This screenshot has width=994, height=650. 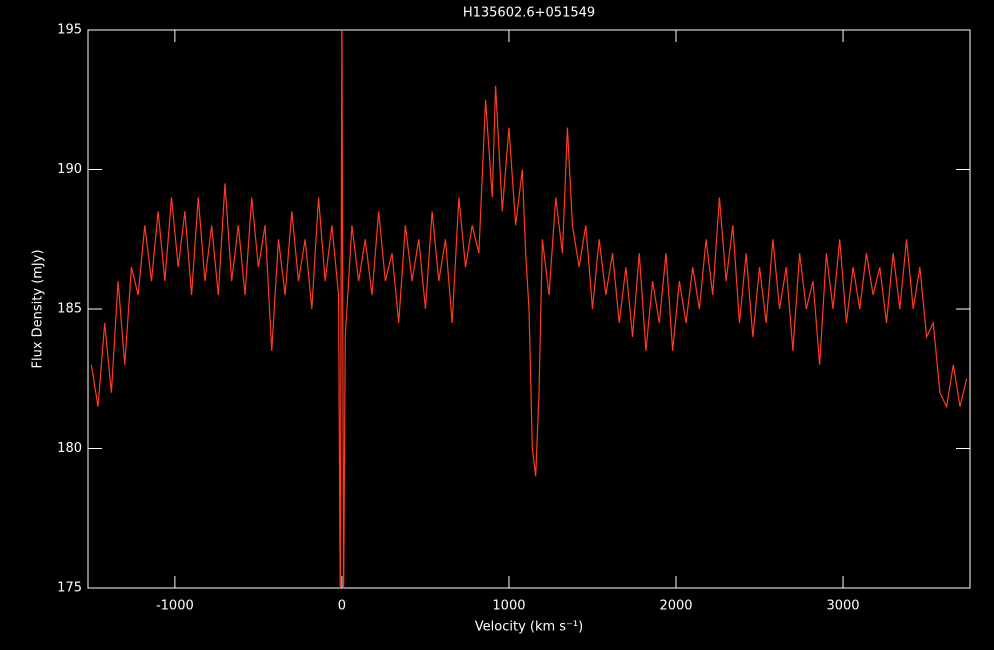 What do you see at coordinates (175, 606) in the screenshot?
I see `x-tick-label: -1000` at bounding box center [175, 606].